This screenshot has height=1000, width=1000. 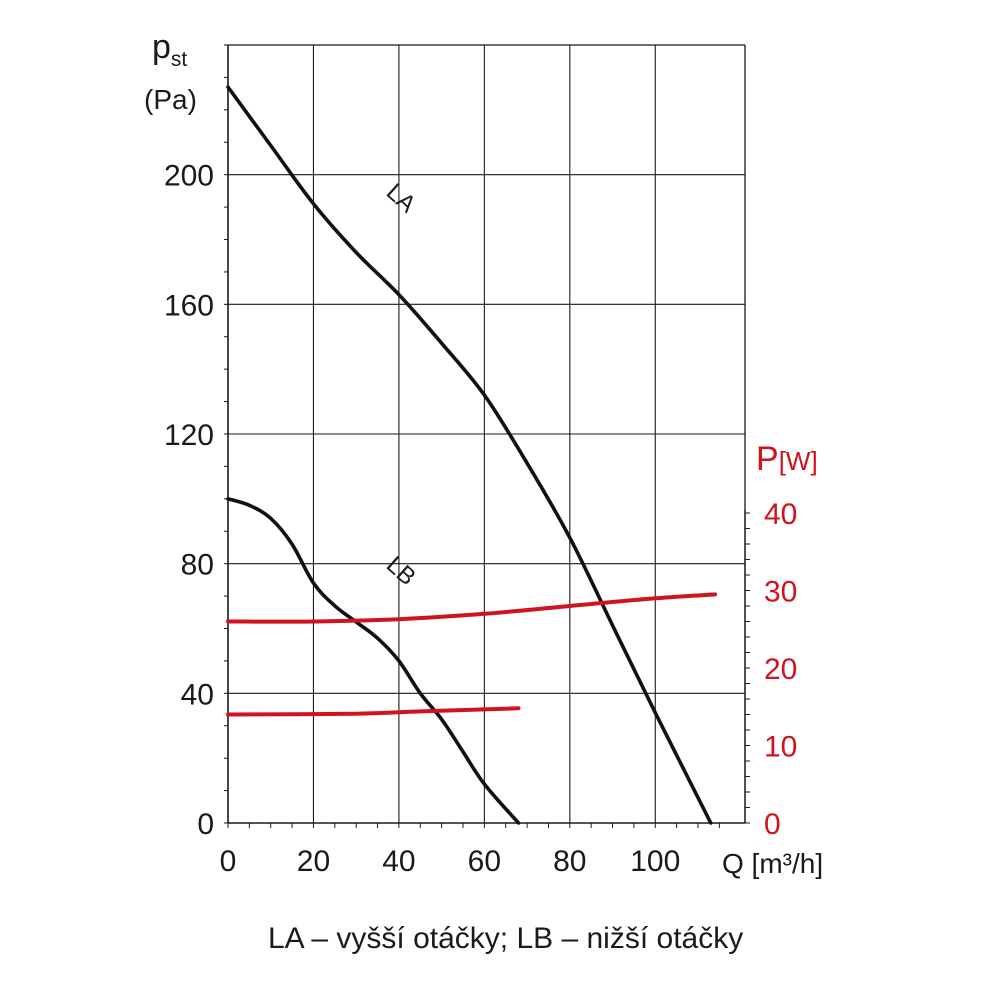 I want to click on pressure-line-lb, so click(x=373, y=661).